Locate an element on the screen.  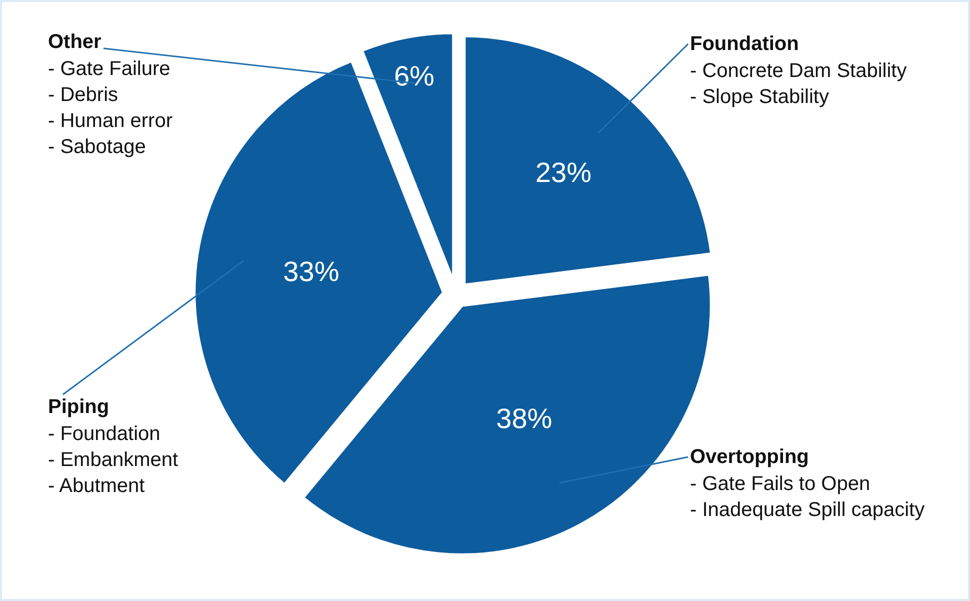
slice-label: Overtopping is located at coordinates (749, 457).